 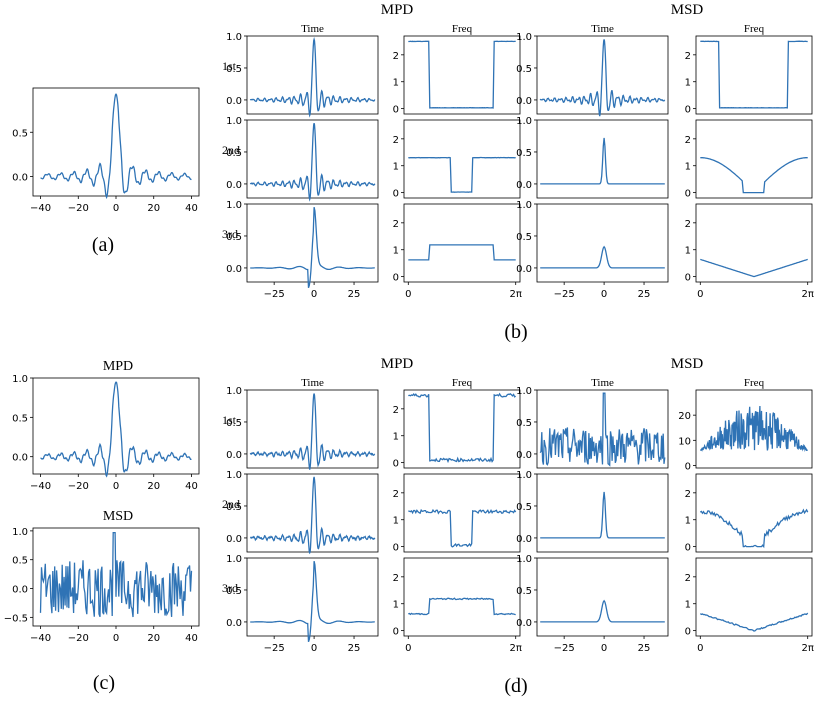 What do you see at coordinates (16, 618) in the screenshot?
I see `panel-c-msd-ytick-label: −0.5` at bounding box center [16, 618].